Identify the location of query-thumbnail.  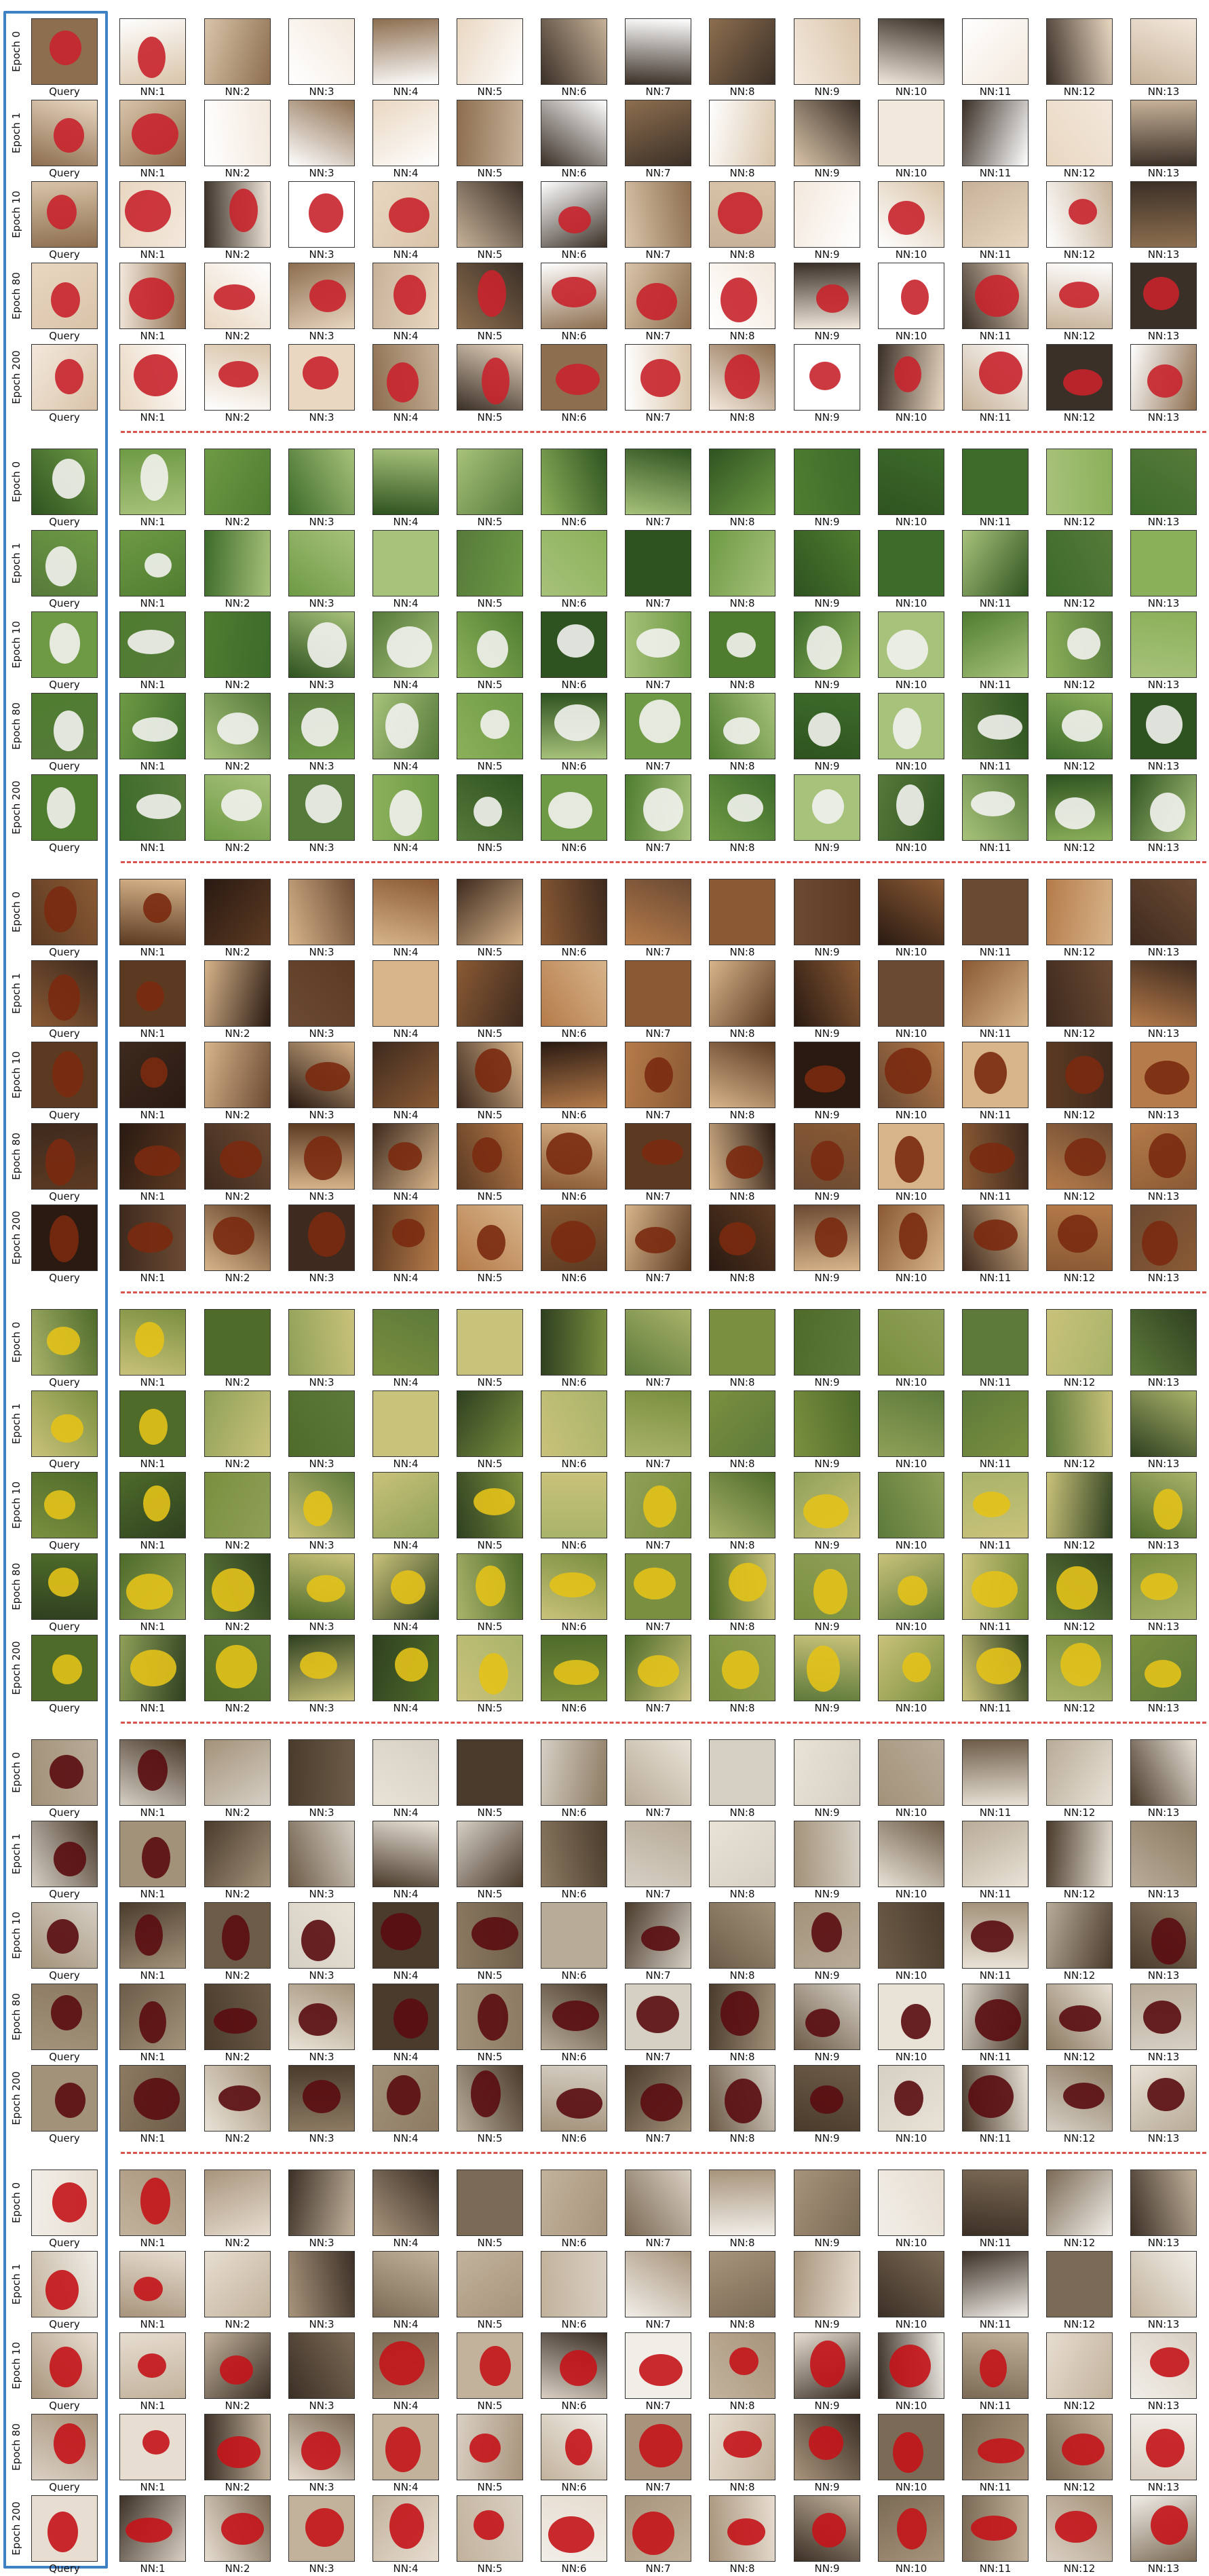
(64, 1854).